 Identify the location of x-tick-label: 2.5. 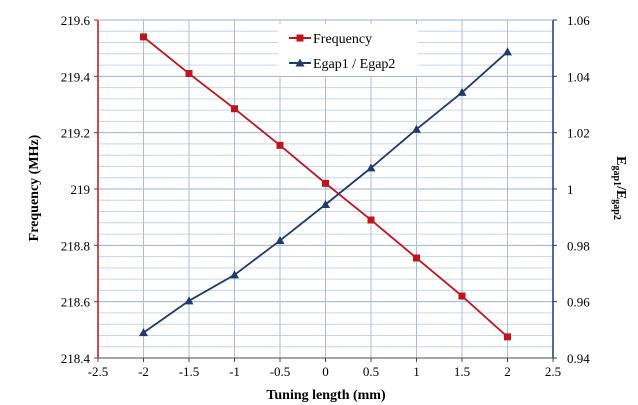
(553, 371).